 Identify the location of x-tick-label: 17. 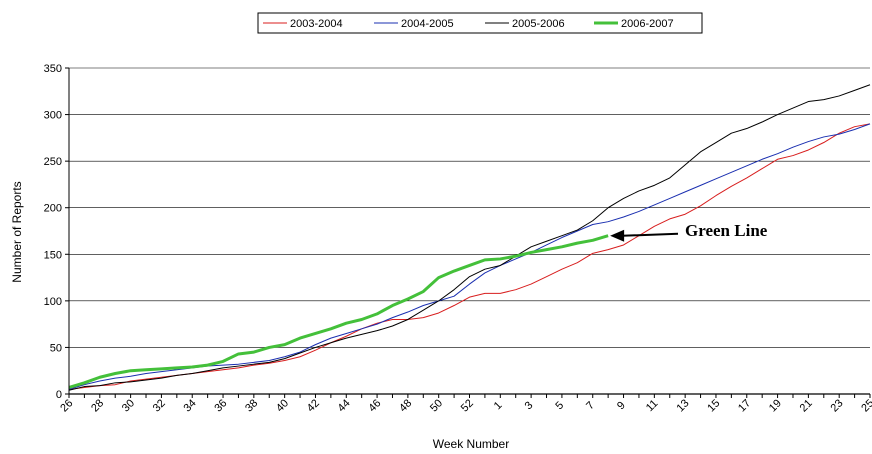
(744, 405).